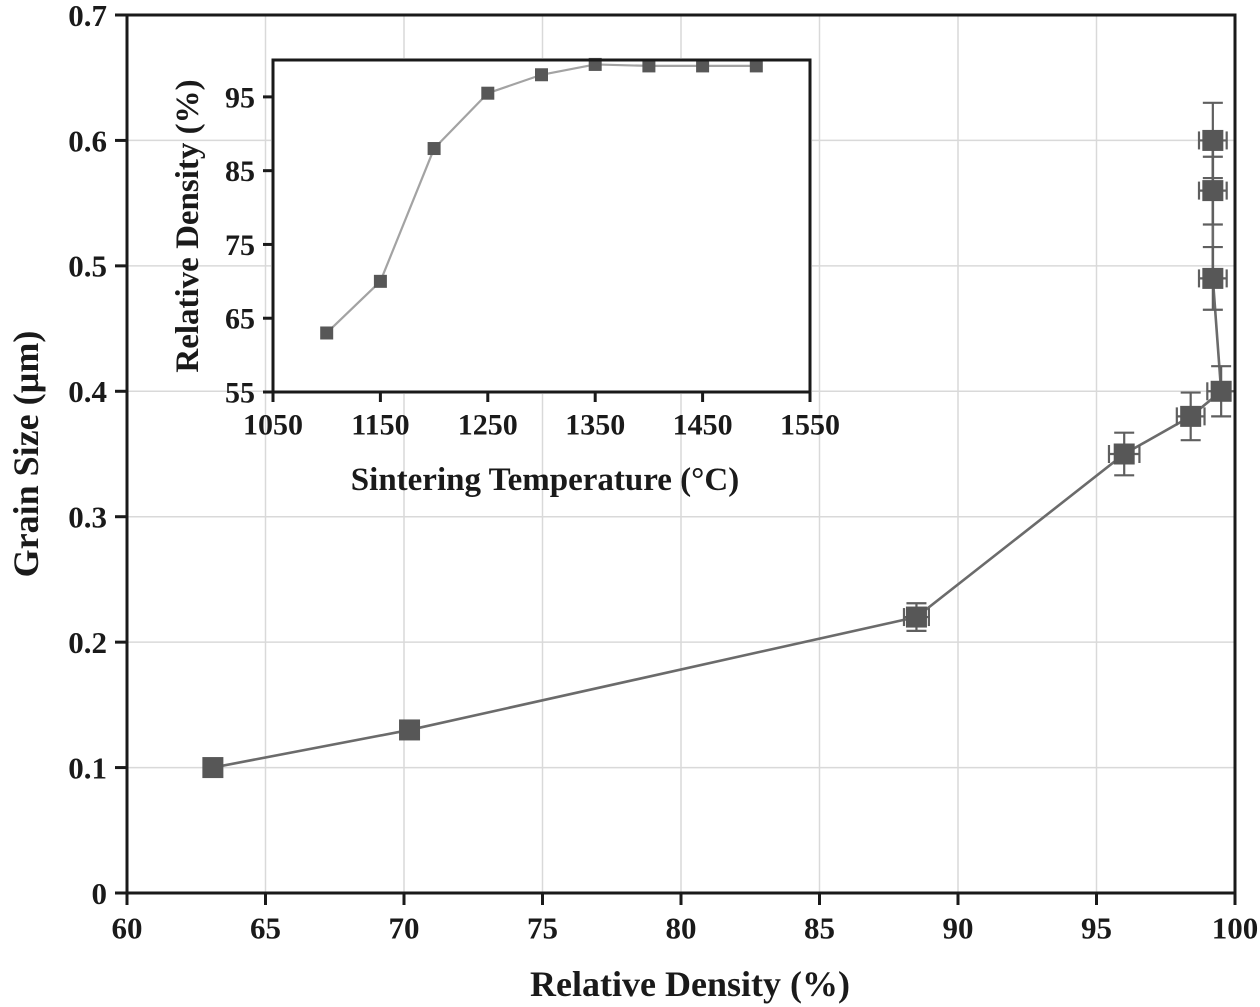 The image size is (1260, 1007). What do you see at coordinates (240, 245) in the screenshot?
I see `inset-y-tick-label: 75` at bounding box center [240, 245].